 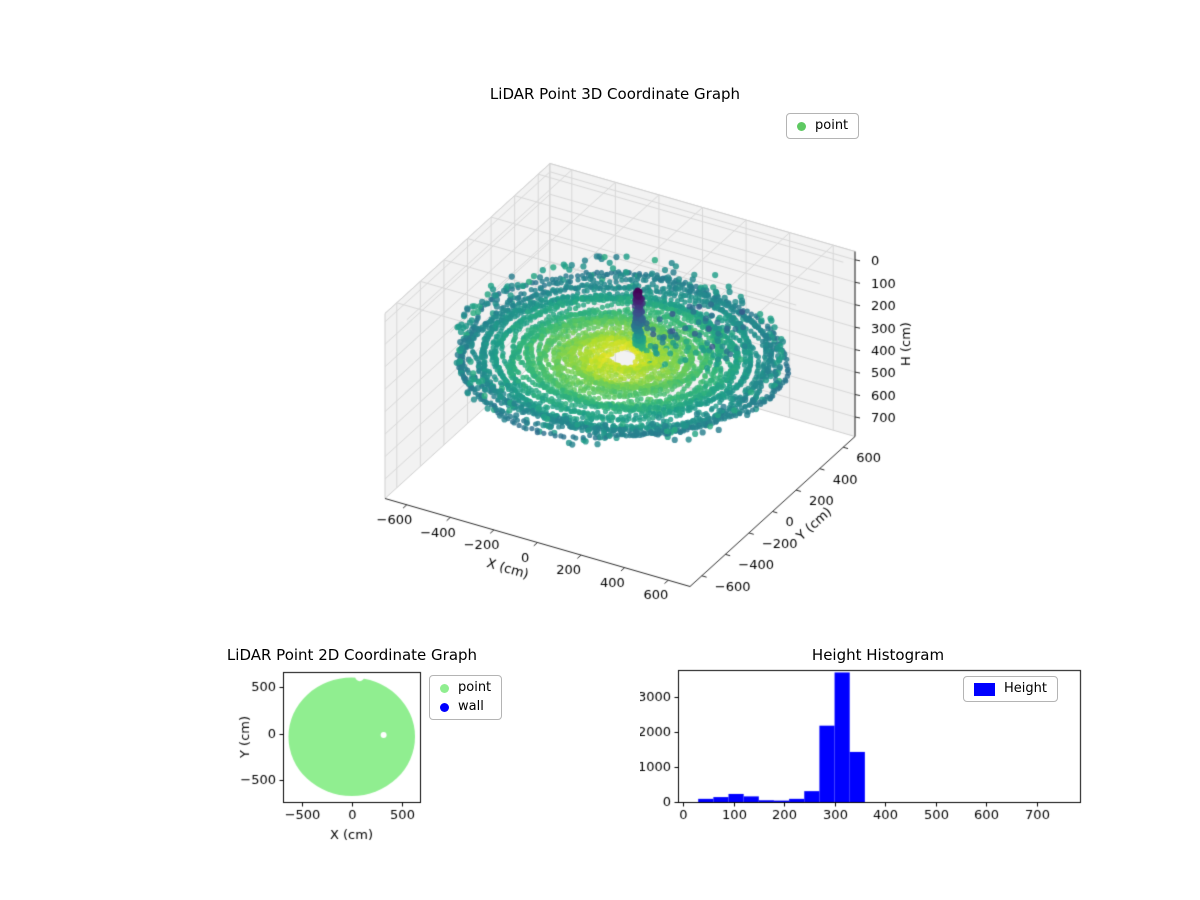 What do you see at coordinates (870, 750) in the screenshot?
I see `histogram-canvas` at bounding box center [870, 750].